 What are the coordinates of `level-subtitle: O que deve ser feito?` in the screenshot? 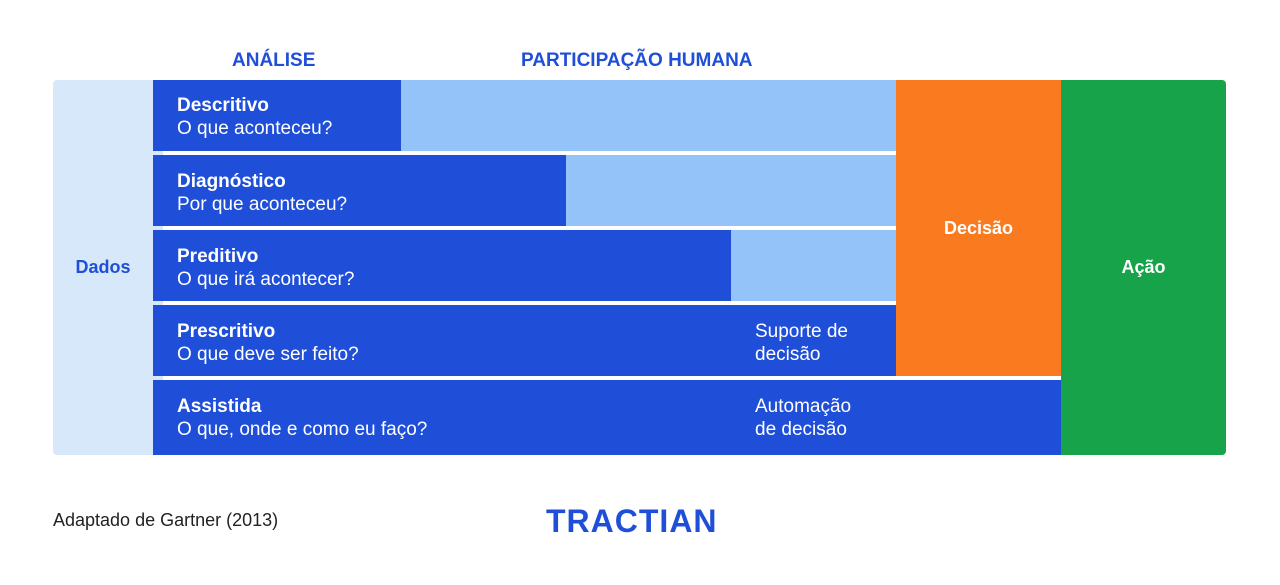 It's located at (268, 354).